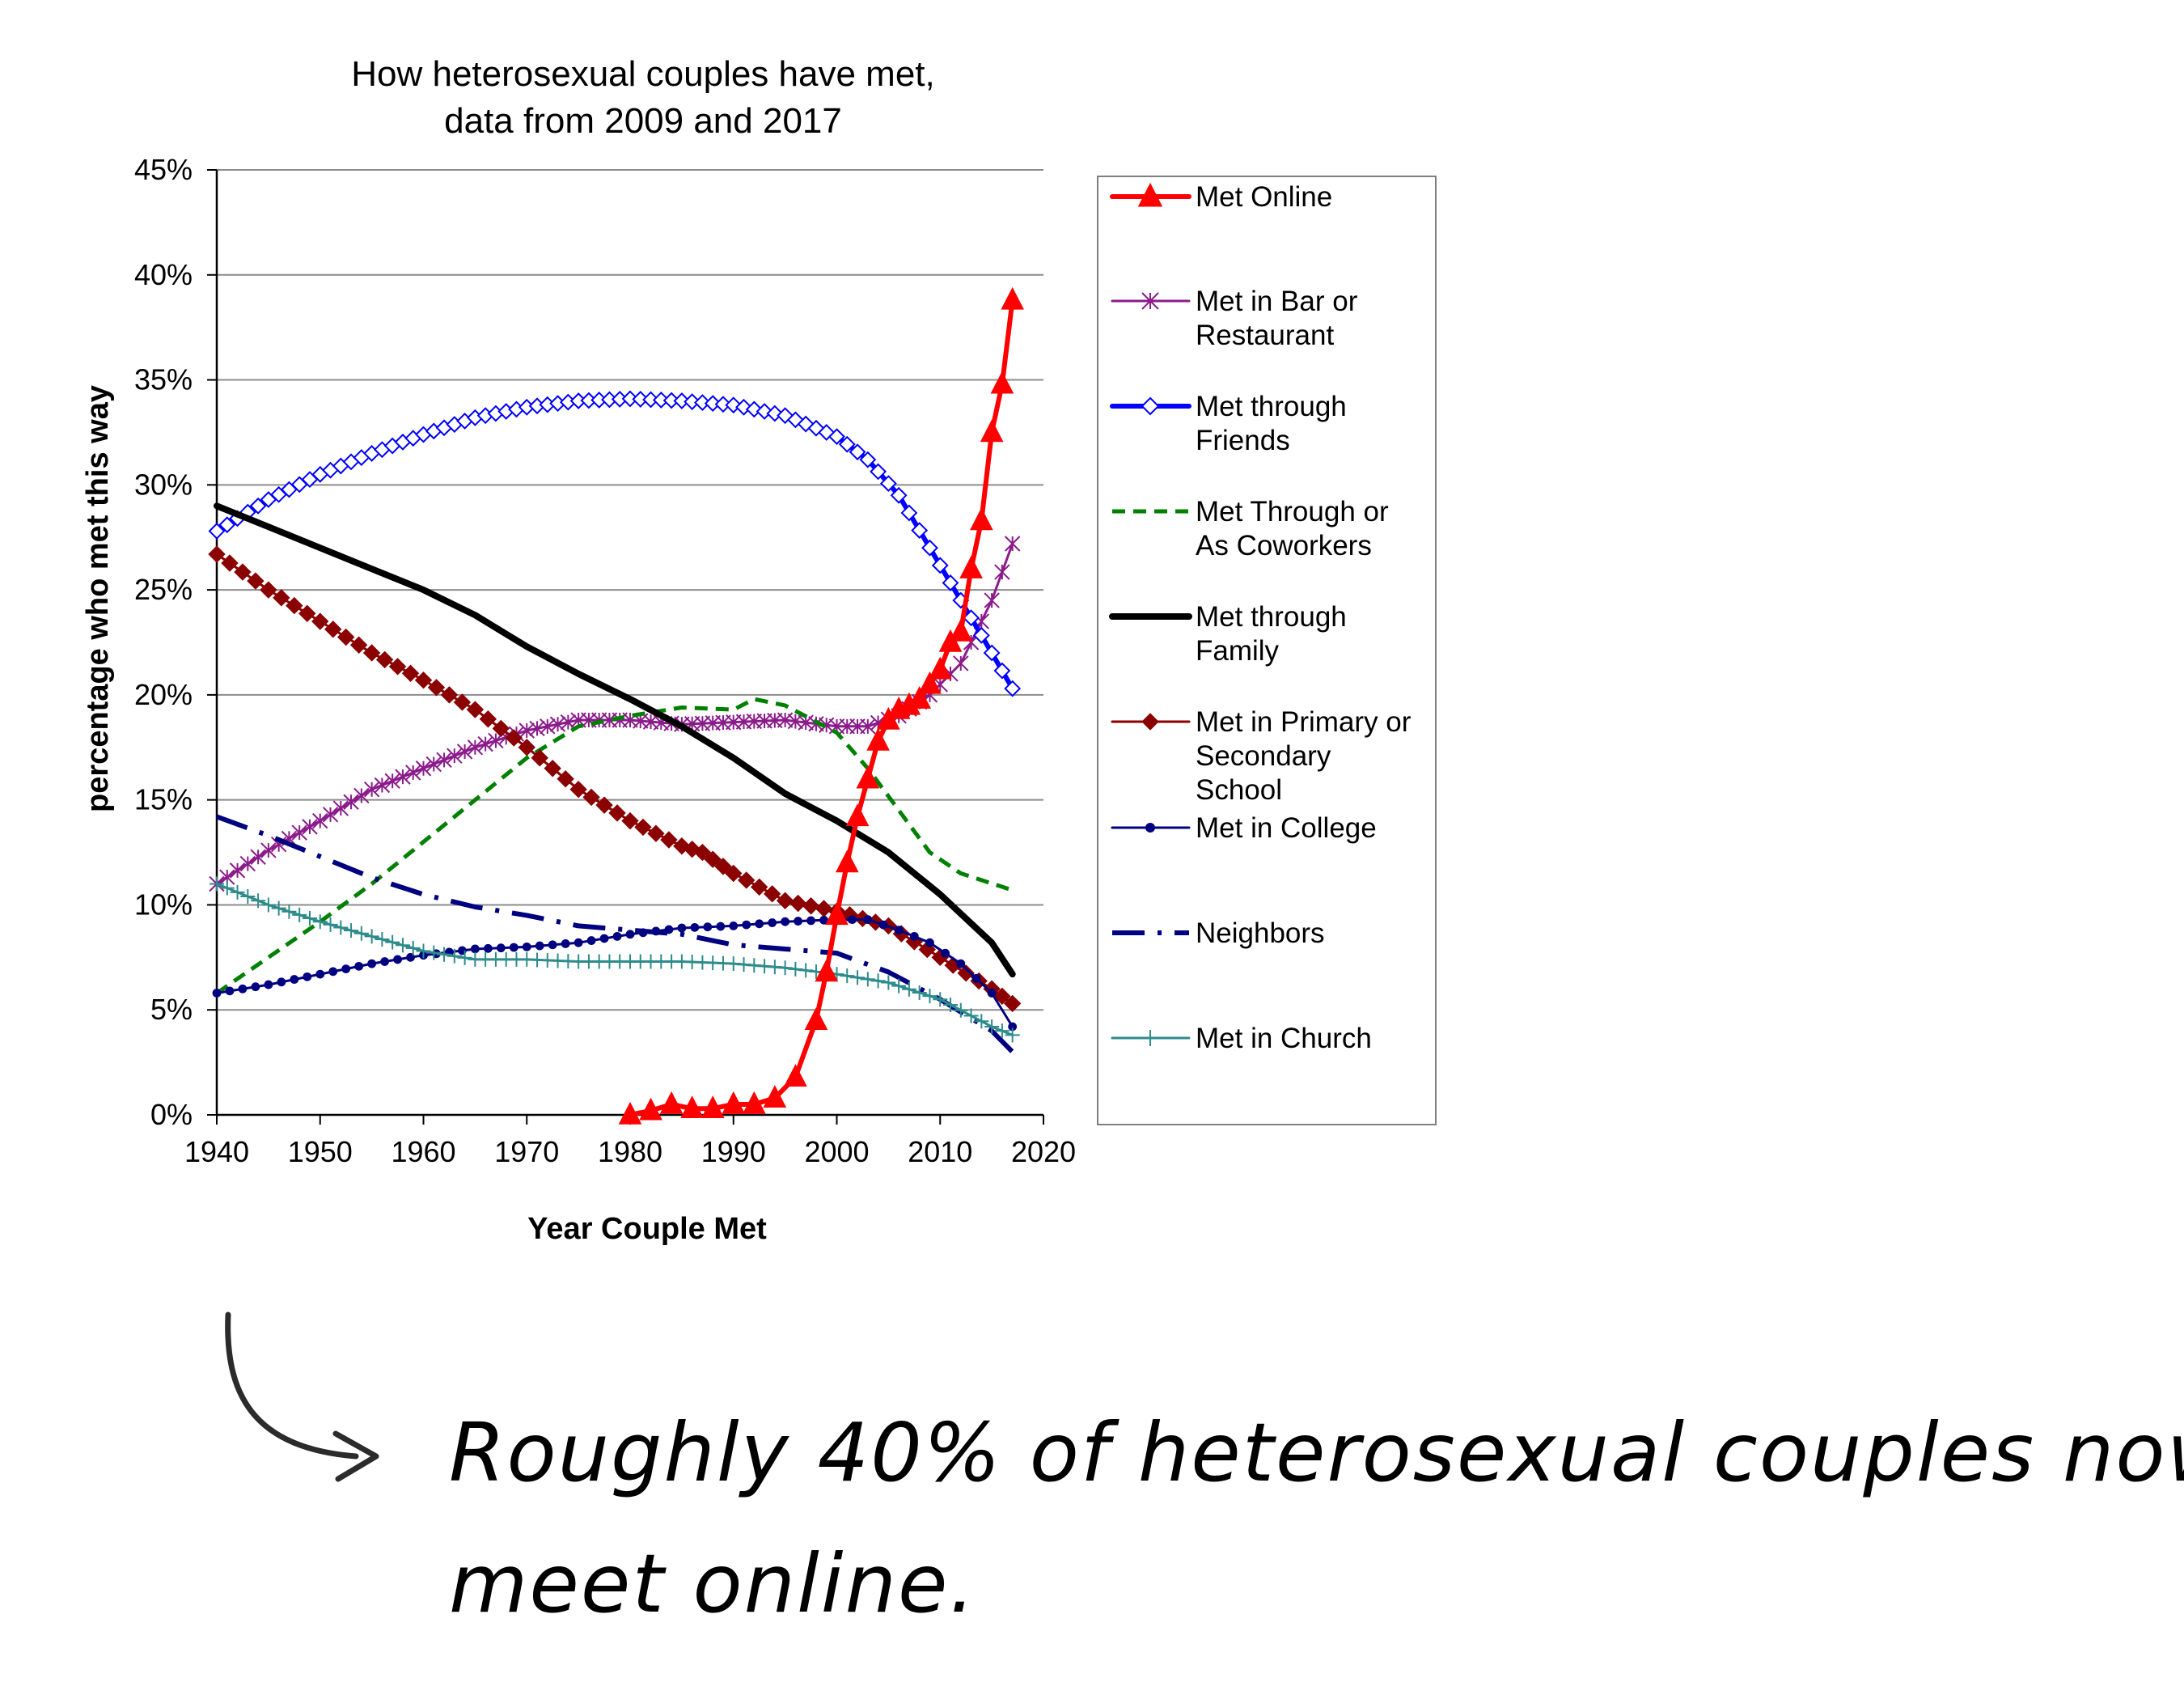 This screenshot has height=1699, width=2184. What do you see at coordinates (163, 379) in the screenshot?
I see `y-tick-label: 35%` at bounding box center [163, 379].